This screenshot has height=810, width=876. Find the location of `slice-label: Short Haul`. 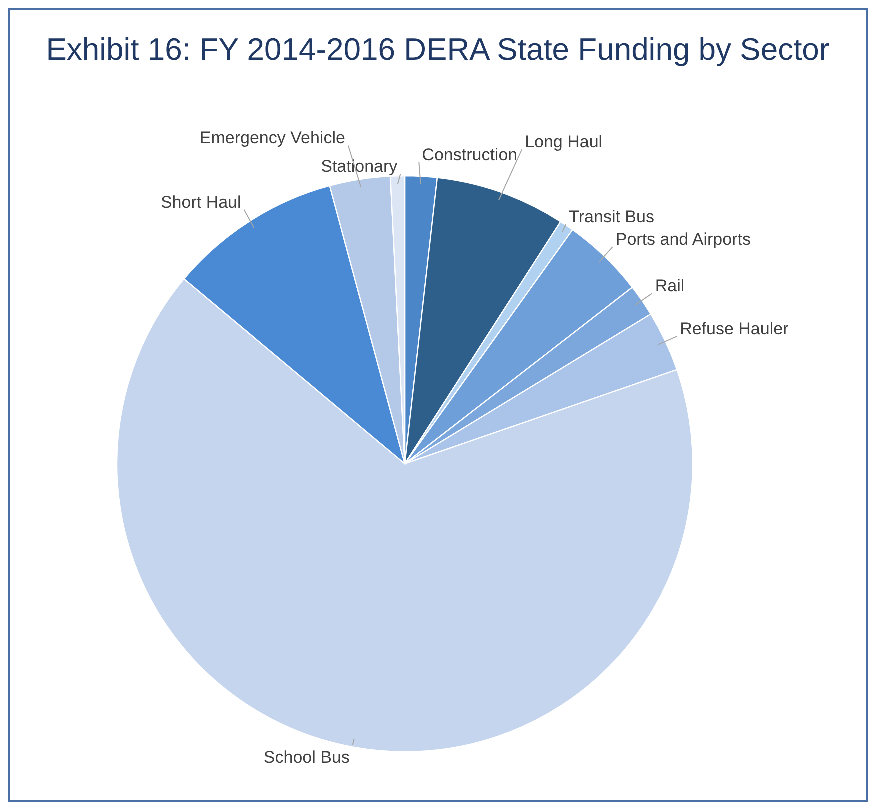

slice-label: Short Haul is located at coordinates (201, 202).